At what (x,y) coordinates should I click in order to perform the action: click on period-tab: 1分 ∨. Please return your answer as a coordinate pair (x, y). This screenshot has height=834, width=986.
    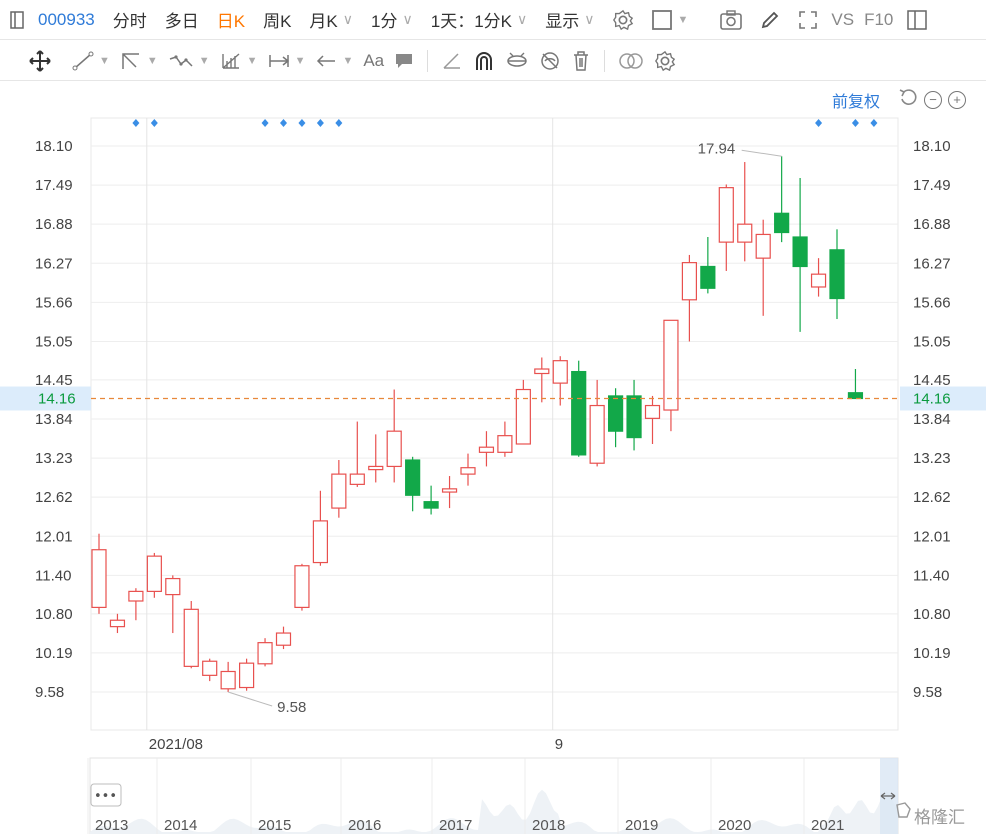
    Looking at the image, I should click on (392, 20).